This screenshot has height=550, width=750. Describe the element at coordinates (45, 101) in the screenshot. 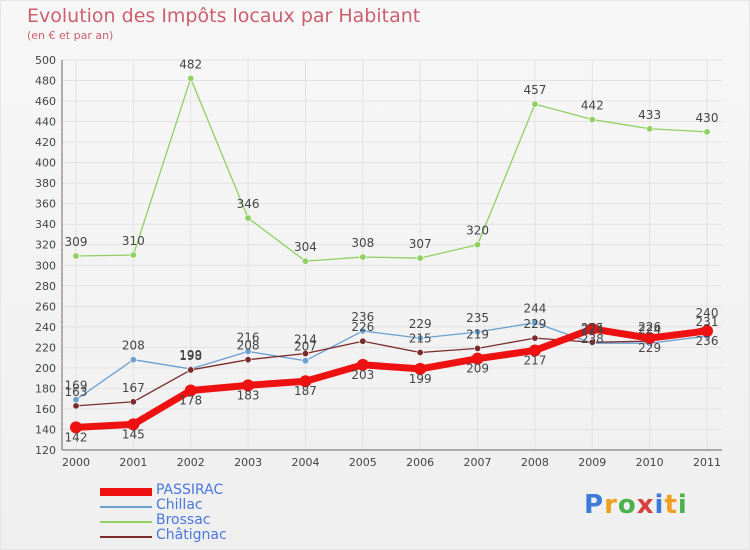

I see `y-tick-label: 460` at that location.